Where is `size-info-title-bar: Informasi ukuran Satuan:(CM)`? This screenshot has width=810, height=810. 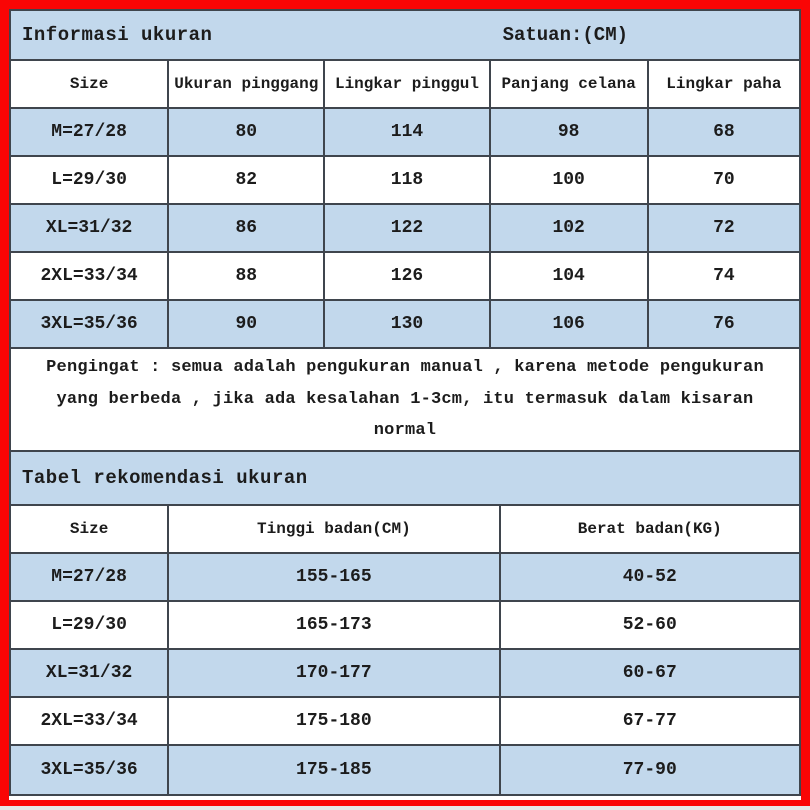 size-info-title-bar: Informasi ukuran Satuan:(CM) is located at coordinates (405, 36).